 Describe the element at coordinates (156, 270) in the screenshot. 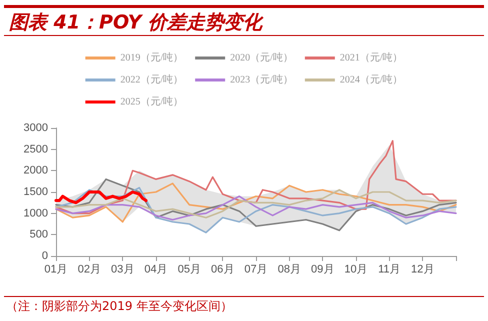

I see `x-tick-label: 04月` at that location.